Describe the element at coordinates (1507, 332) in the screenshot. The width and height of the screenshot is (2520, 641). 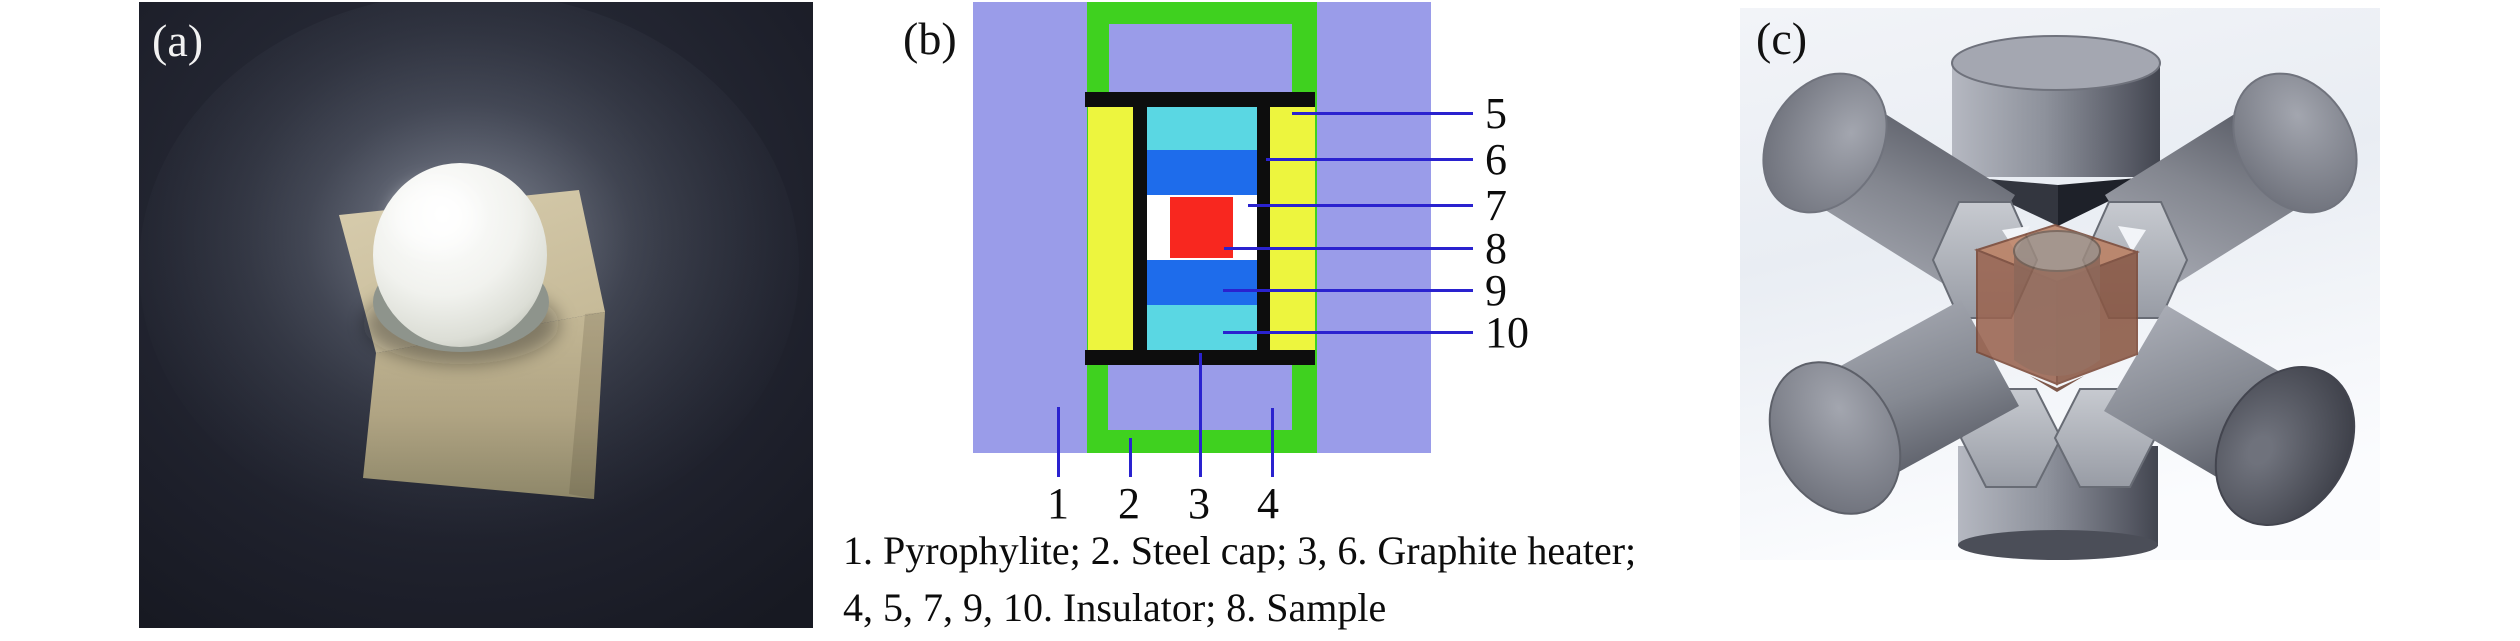
I see `callout-10: 10` at that location.